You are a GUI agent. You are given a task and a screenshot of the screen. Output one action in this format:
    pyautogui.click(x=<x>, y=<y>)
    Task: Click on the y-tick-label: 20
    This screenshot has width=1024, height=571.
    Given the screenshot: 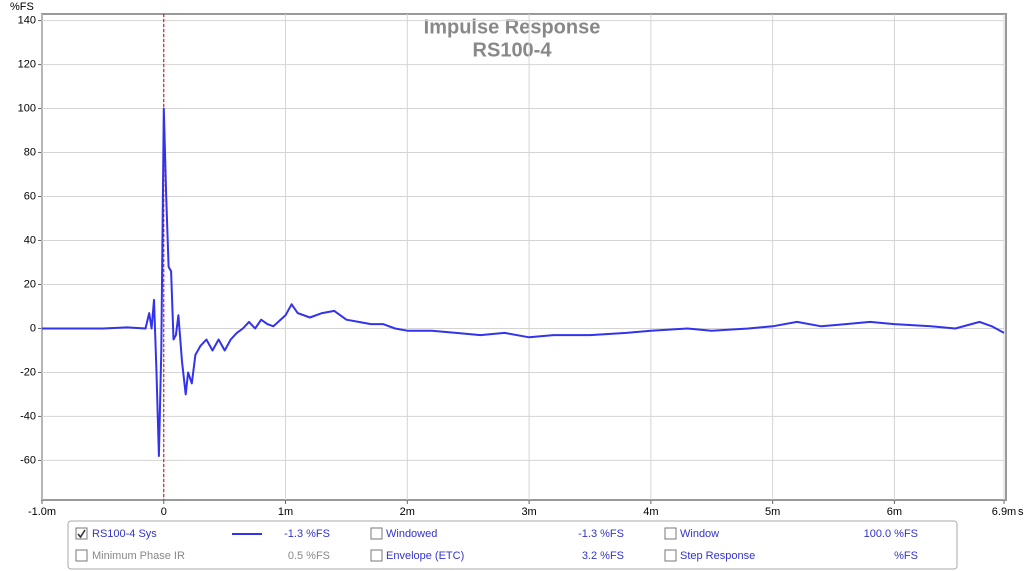 What is the action you would take?
    pyautogui.click(x=30, y=284)
    